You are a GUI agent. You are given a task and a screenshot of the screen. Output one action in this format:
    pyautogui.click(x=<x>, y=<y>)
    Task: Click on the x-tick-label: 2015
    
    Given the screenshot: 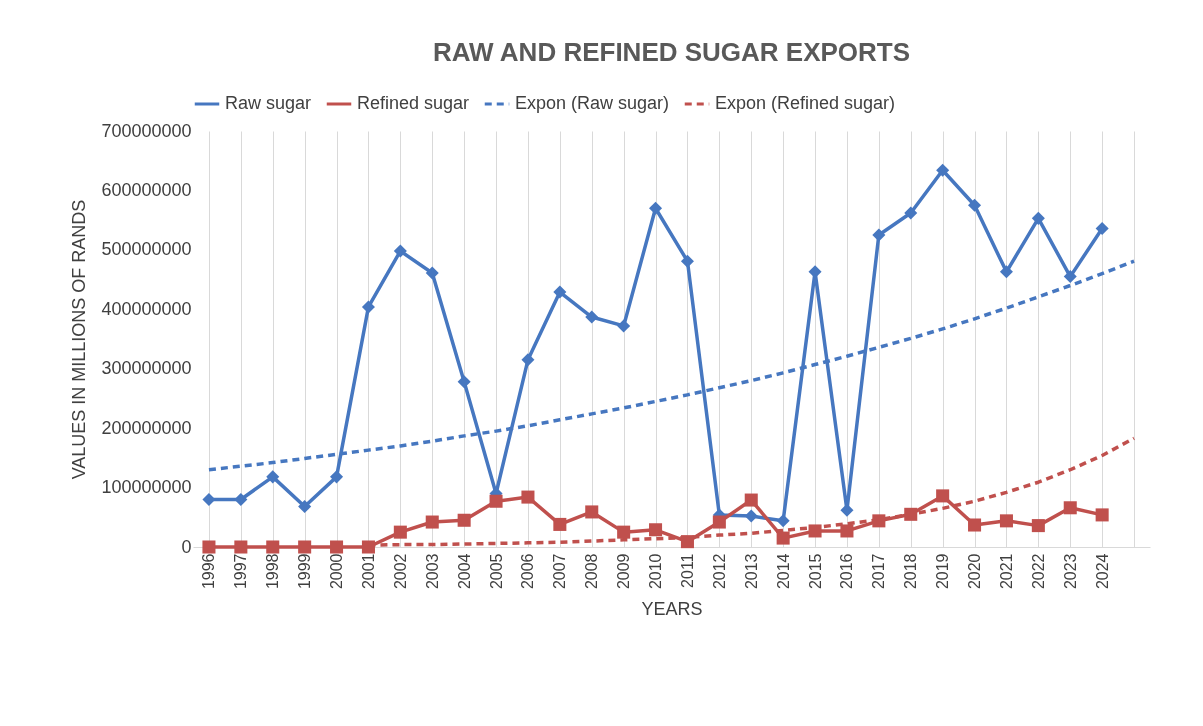 What is the action you would take?
    pyautogui.click(x=815, y=571)
    